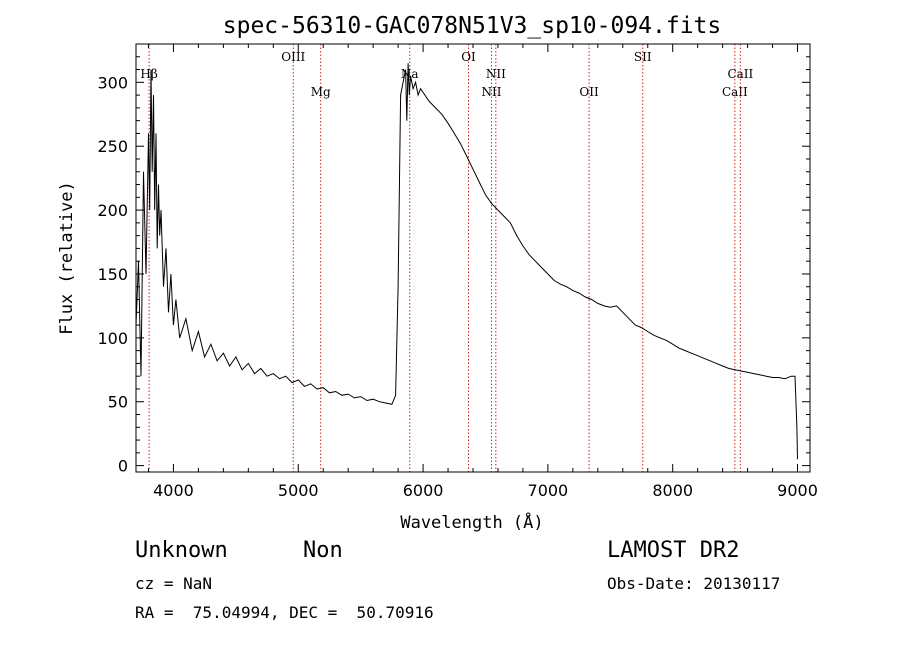  I want to click on y-tick-label: 250, so click(112, 146).